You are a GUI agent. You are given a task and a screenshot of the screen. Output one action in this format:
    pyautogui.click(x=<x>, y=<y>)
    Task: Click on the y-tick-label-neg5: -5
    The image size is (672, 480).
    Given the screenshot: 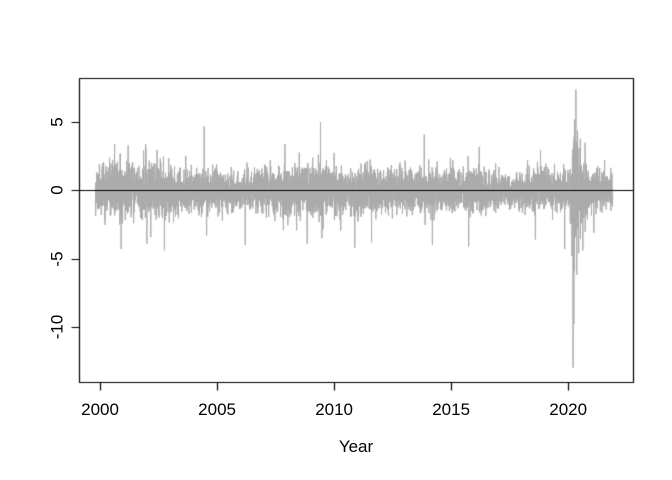 What is the action you would take?
    pyautogui.click(x=57, y=259)
    